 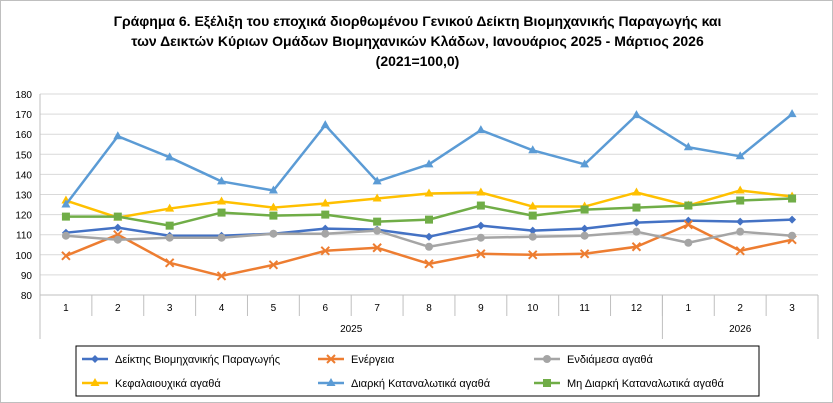 I want to click on legend-box, so click(x=417, y=371).